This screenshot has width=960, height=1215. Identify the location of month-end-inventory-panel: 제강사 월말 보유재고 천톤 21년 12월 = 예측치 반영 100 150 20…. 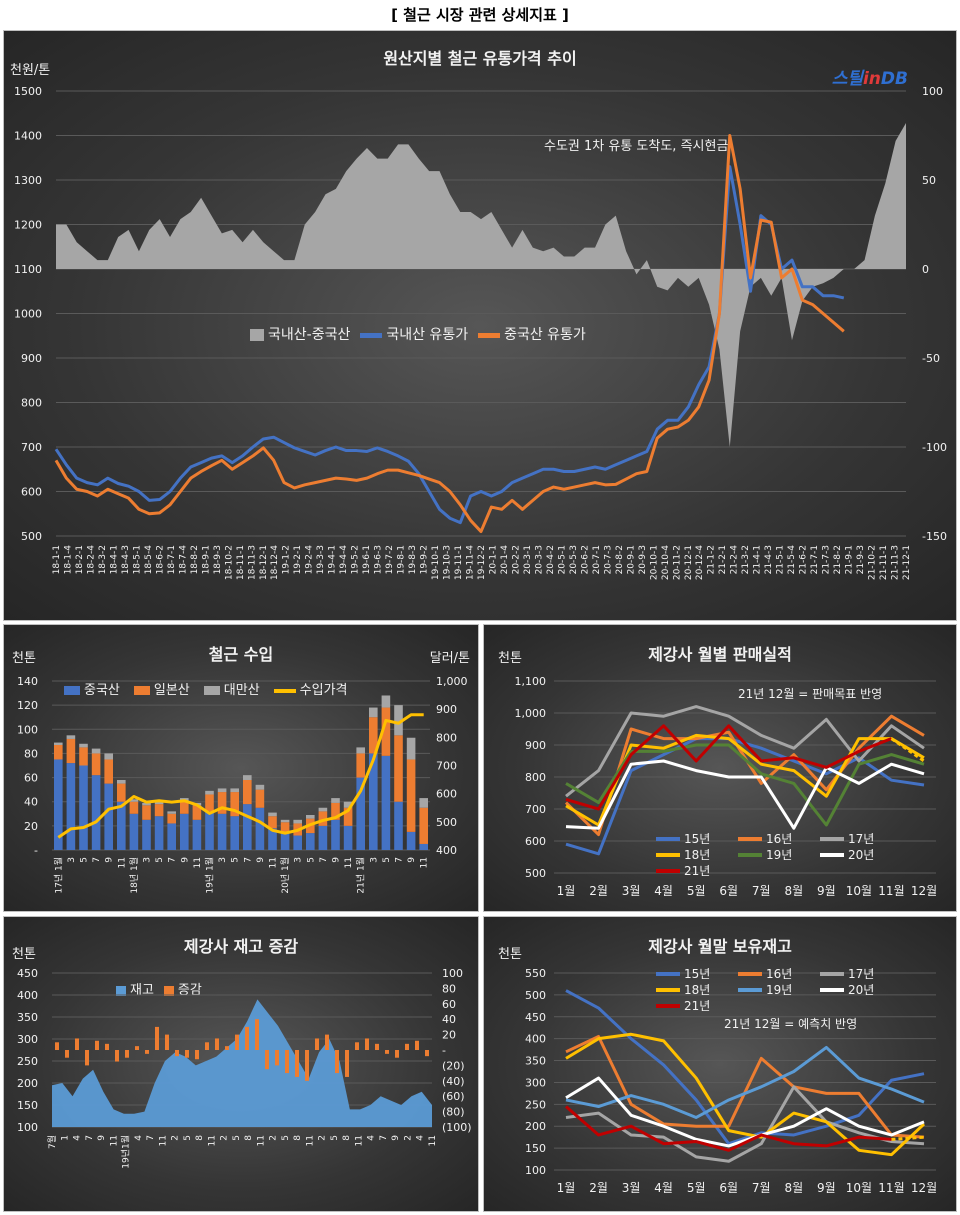
(720, 1064).